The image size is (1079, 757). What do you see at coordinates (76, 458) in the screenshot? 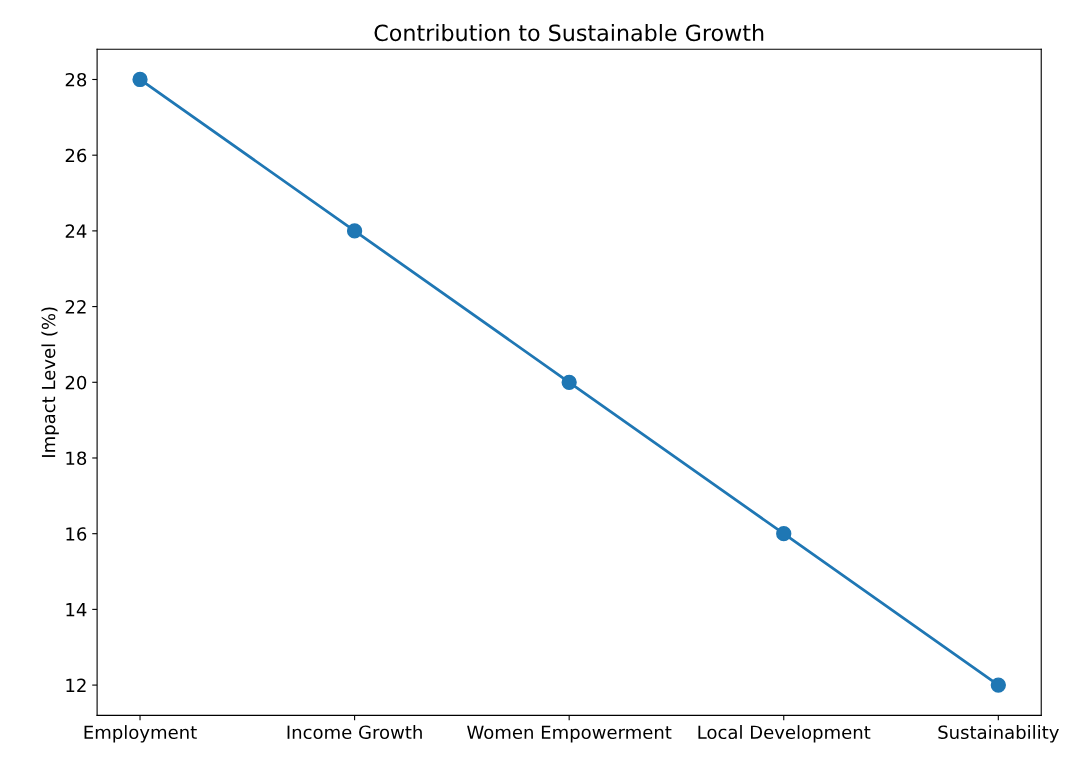
I see `y-tick-label: 18` at bounding box center [76, 458].